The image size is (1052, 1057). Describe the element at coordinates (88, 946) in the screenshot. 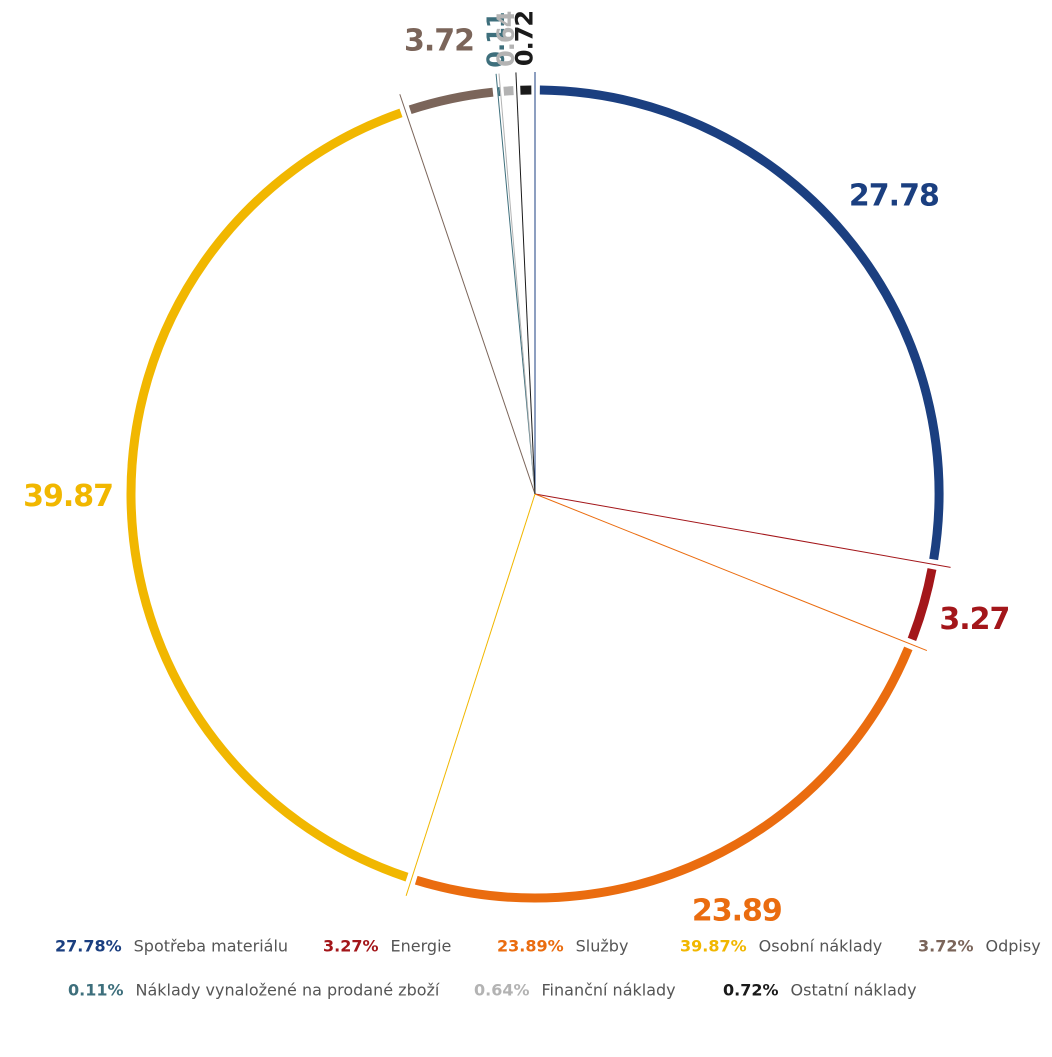

I see `legend-value: 27.78%` at that location.